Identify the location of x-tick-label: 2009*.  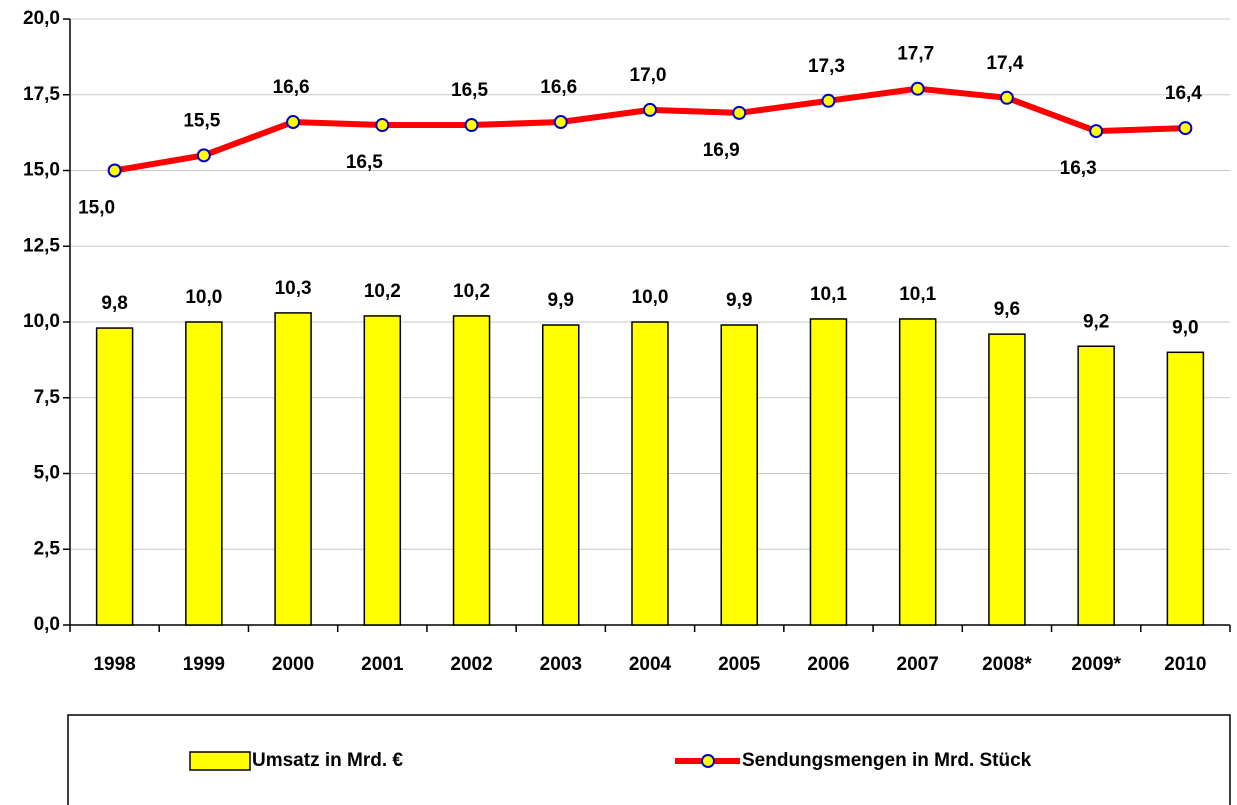
(1096, 664).